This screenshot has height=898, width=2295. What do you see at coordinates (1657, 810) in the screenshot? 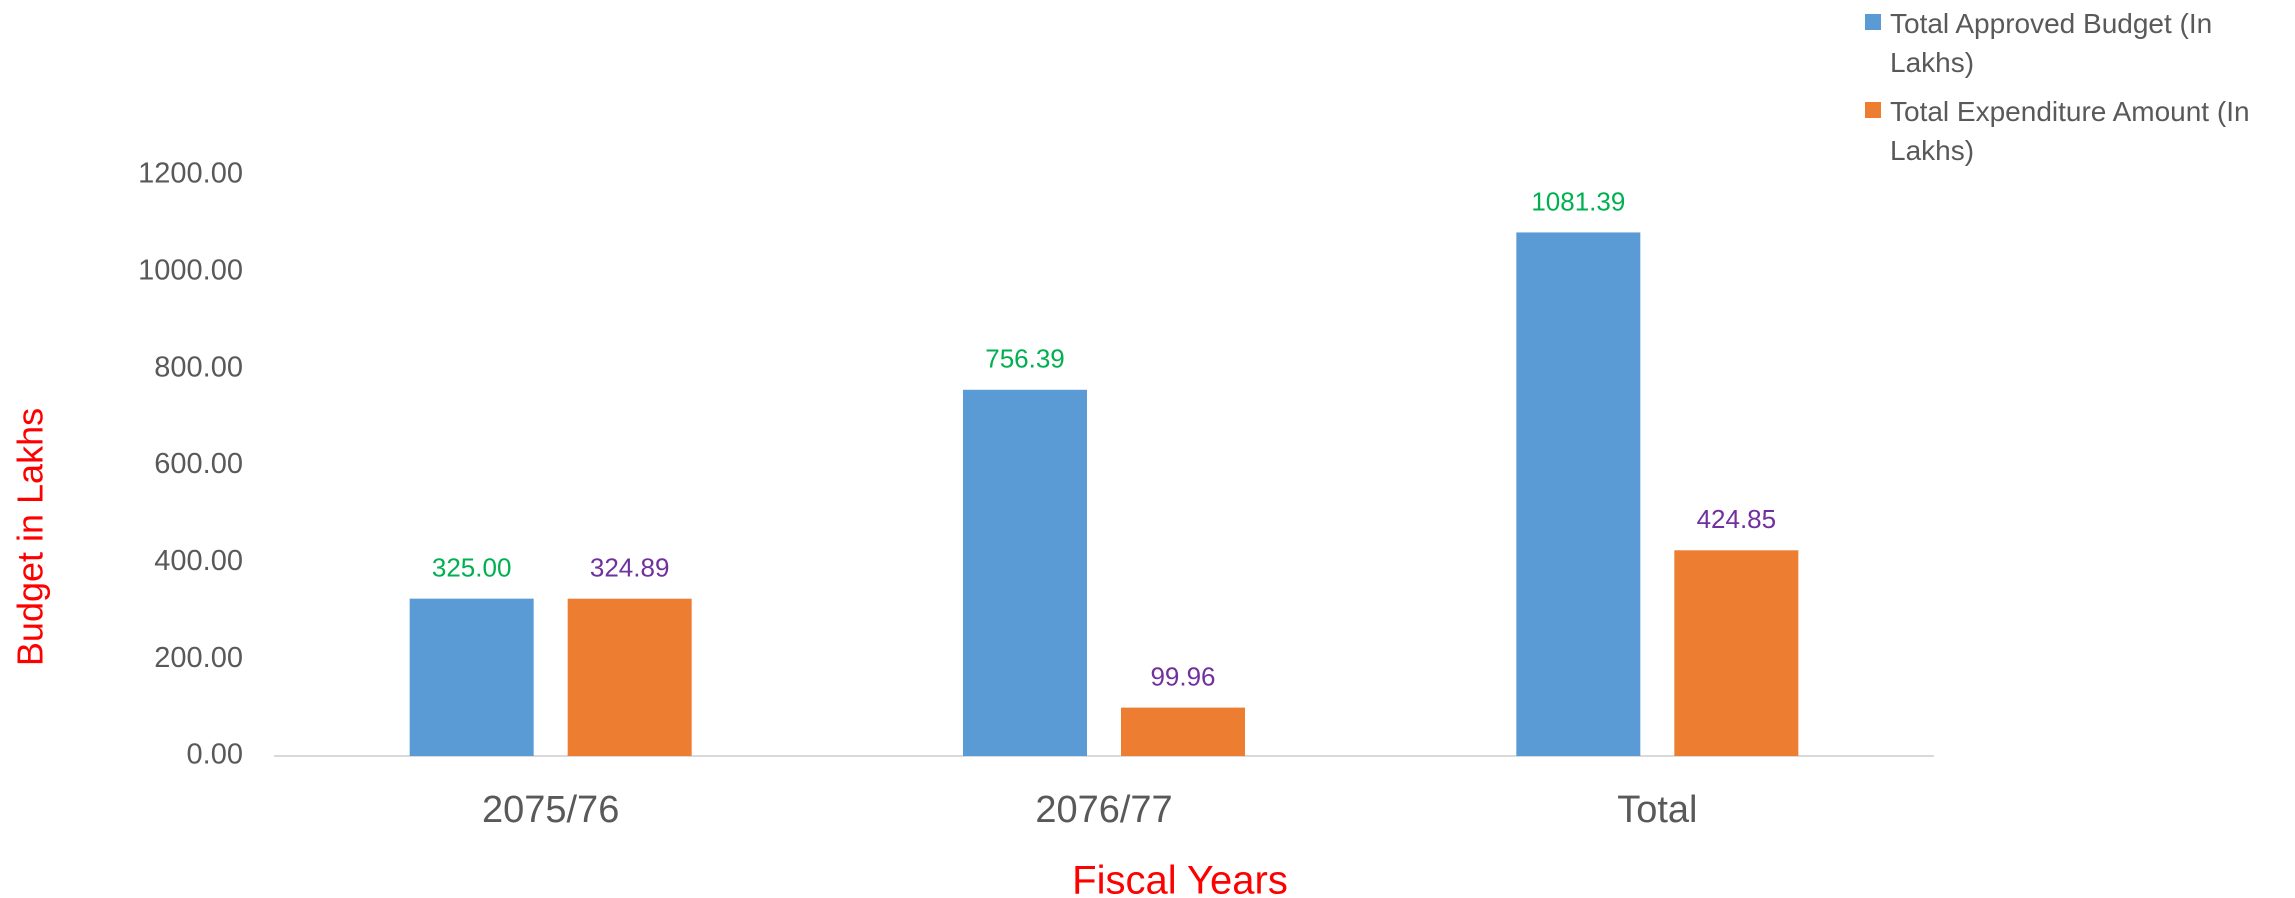
I see `x-tick-label: Total` at bounding box center [1657, 810].